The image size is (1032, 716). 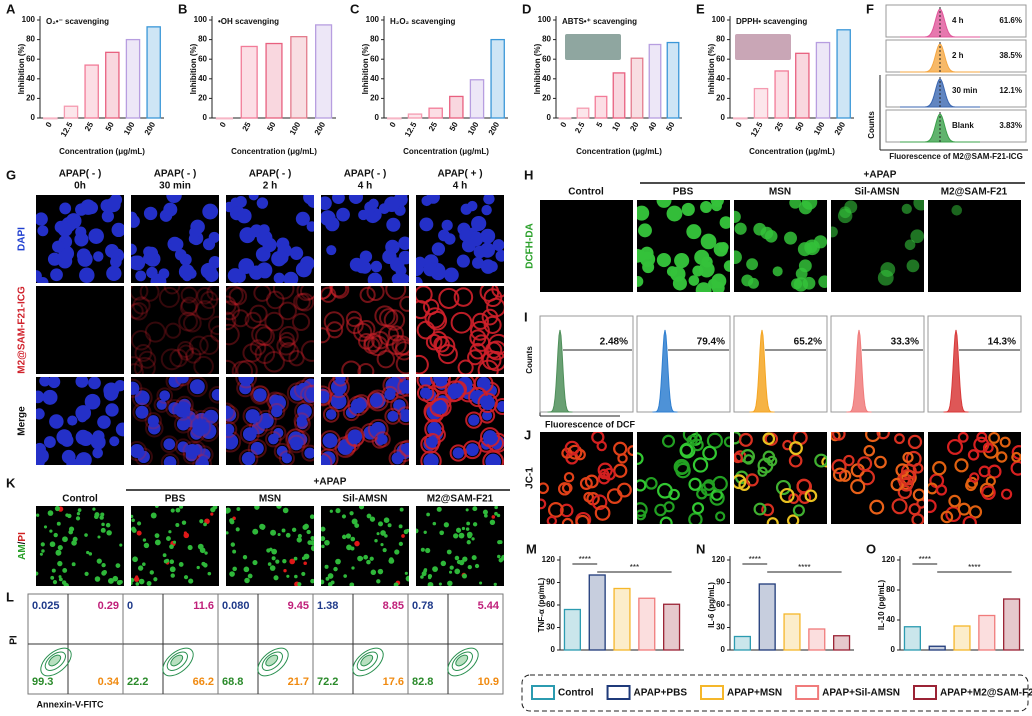 I want to click on sample-name: 30 min, so click(x=964, y=90).